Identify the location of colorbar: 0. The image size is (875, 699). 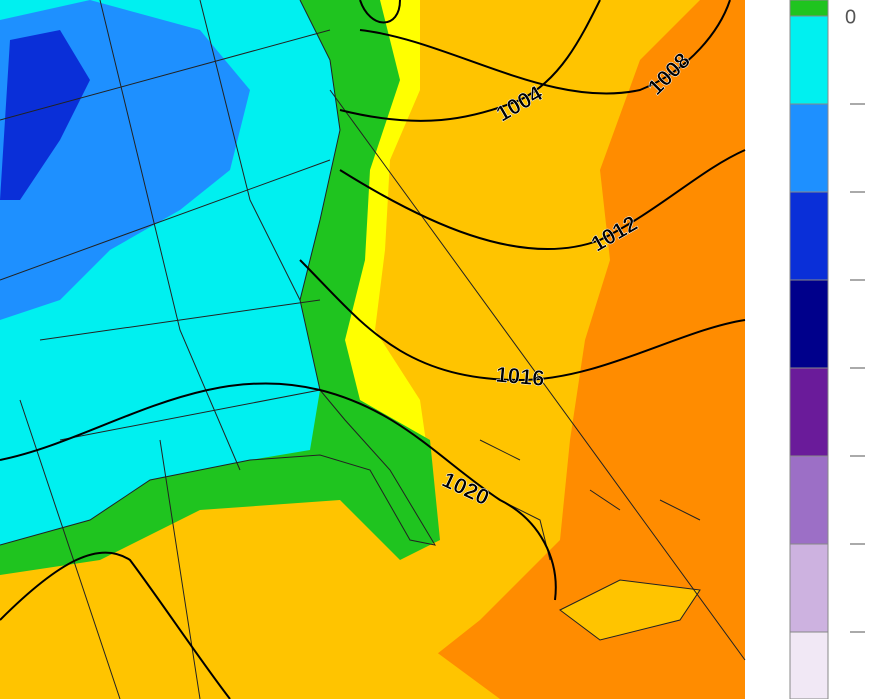
(827, 349).